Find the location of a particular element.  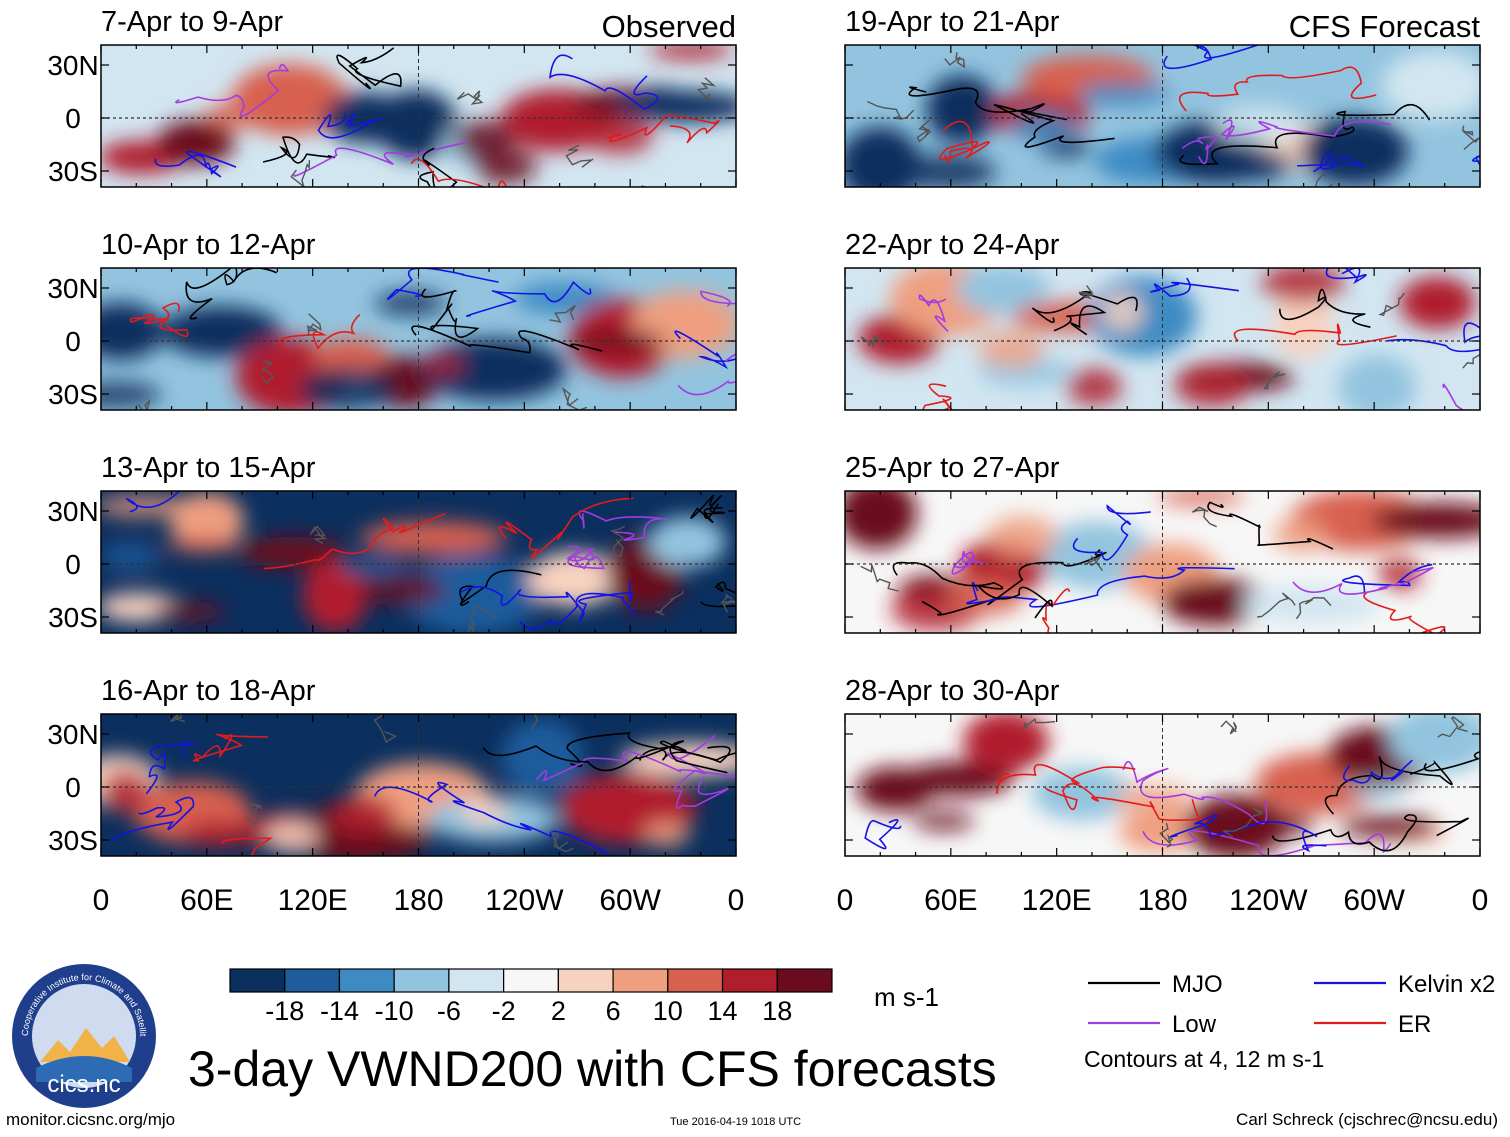

x-tick-label: 0 is located at coordinates (1480, 900).